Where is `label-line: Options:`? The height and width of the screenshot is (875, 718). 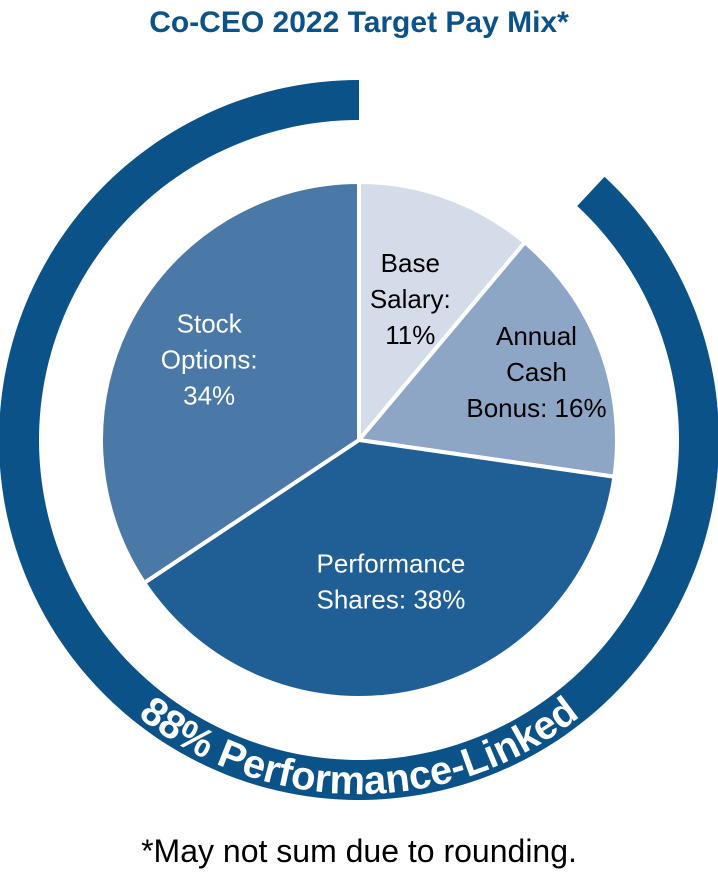 label-line: Options: is located at coordinates (209, 360).